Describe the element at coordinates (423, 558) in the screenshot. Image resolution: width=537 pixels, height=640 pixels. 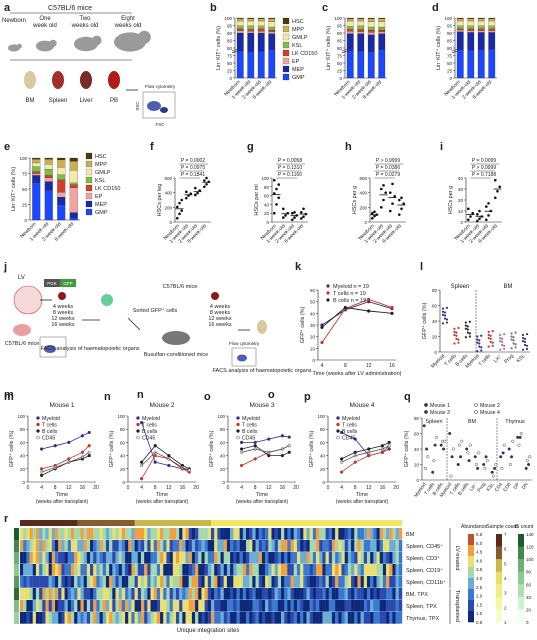
I see `heatmap-row-label: Spleen, CD3⁺` at that location.